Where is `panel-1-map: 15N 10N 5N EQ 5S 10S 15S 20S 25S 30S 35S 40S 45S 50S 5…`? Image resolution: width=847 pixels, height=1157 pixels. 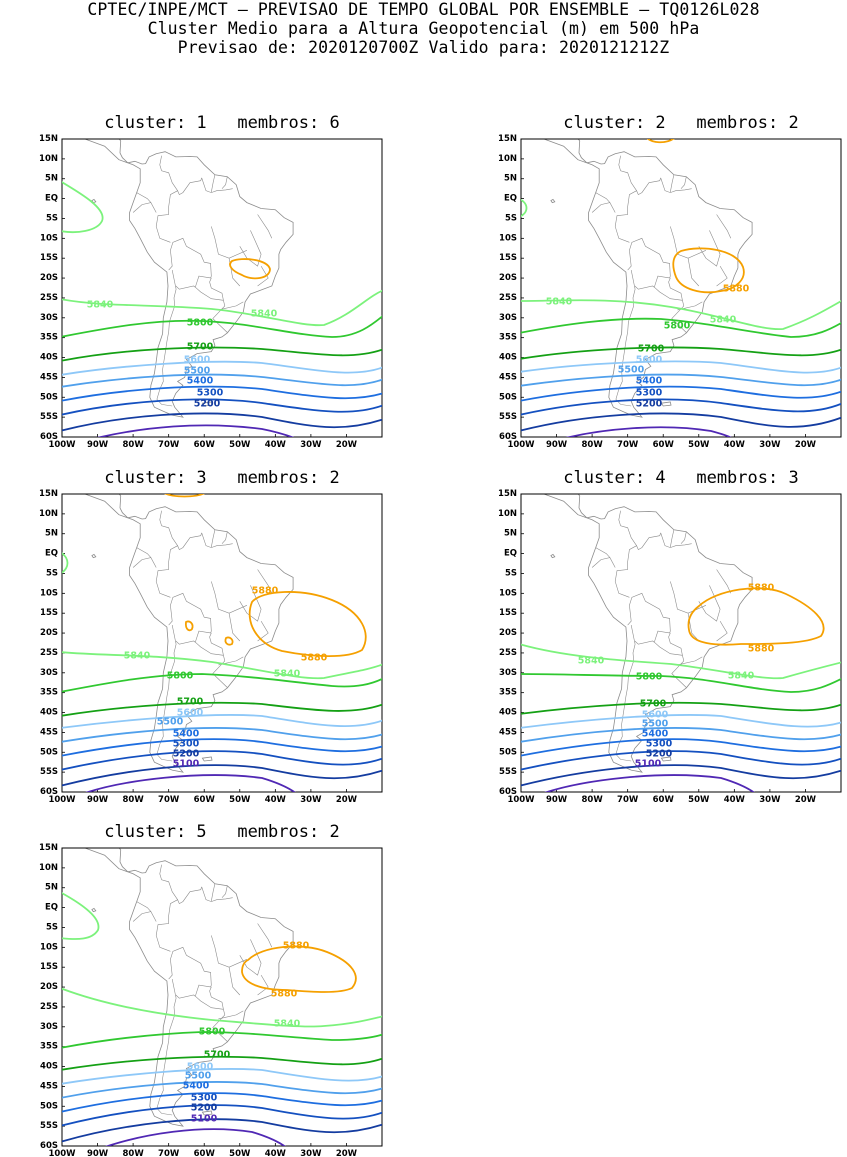
panel-1-map: 15N 10N 5N EQ 5S 10S 15S 20S 25S 30S 35S 40S 45S 50S 5… is located at coordinates (211, 292).